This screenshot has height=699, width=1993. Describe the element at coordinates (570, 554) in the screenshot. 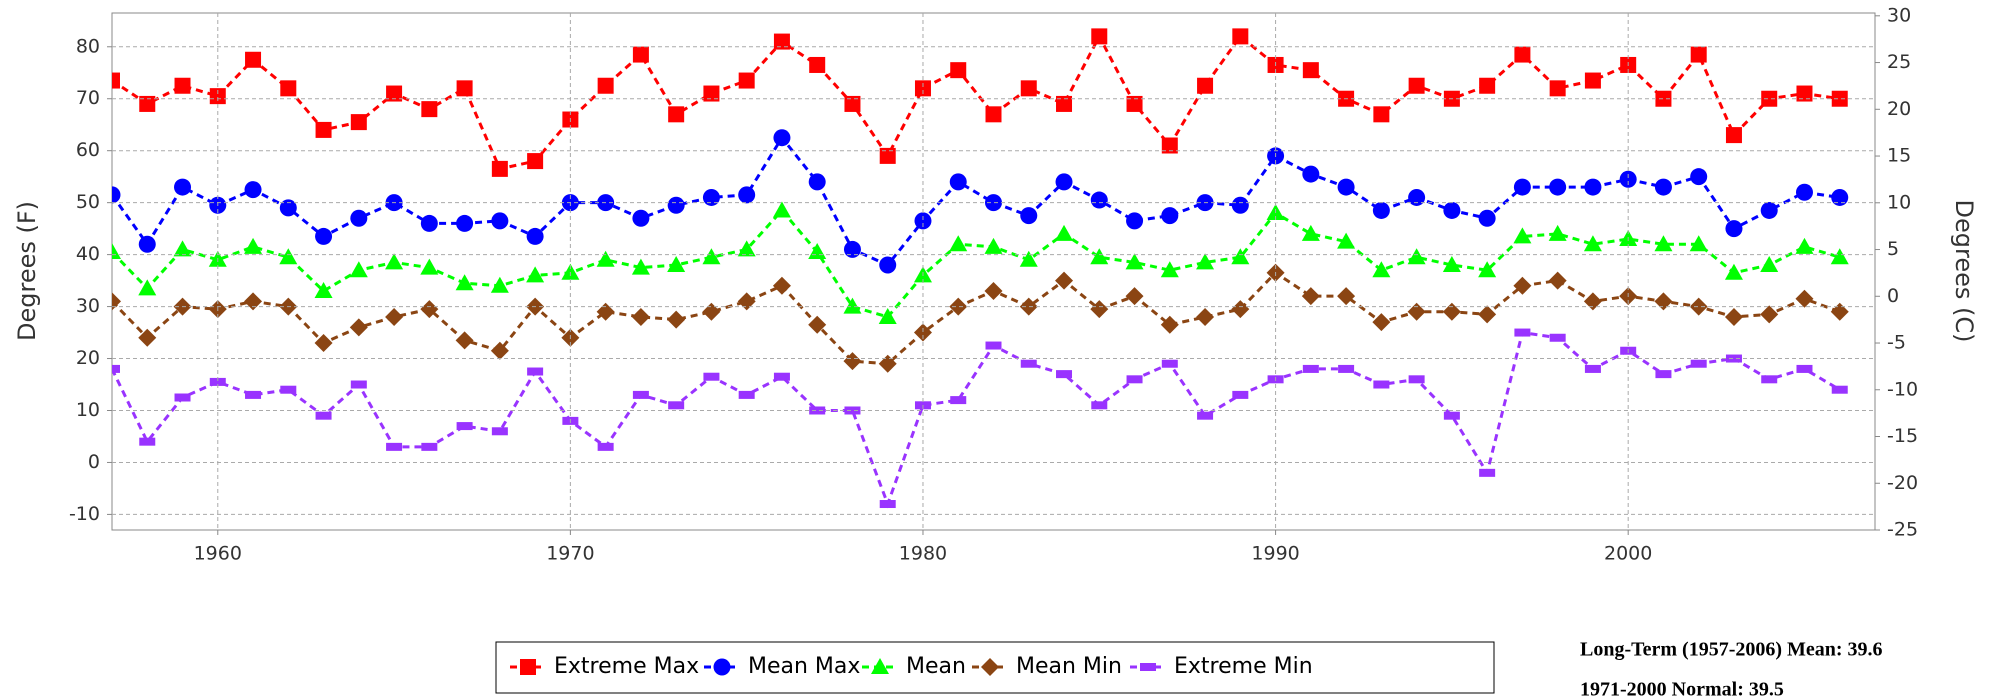

I see `x-tick-label: 1970` at that location.